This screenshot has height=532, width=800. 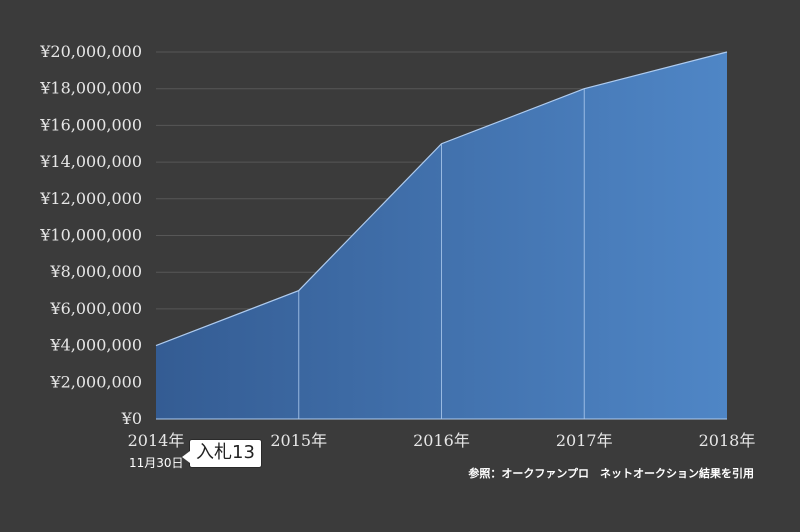 I want to click on x-axis-ticks: 2014年 2015年 2016年 2017年 2018年, so click(x=442, y=440).